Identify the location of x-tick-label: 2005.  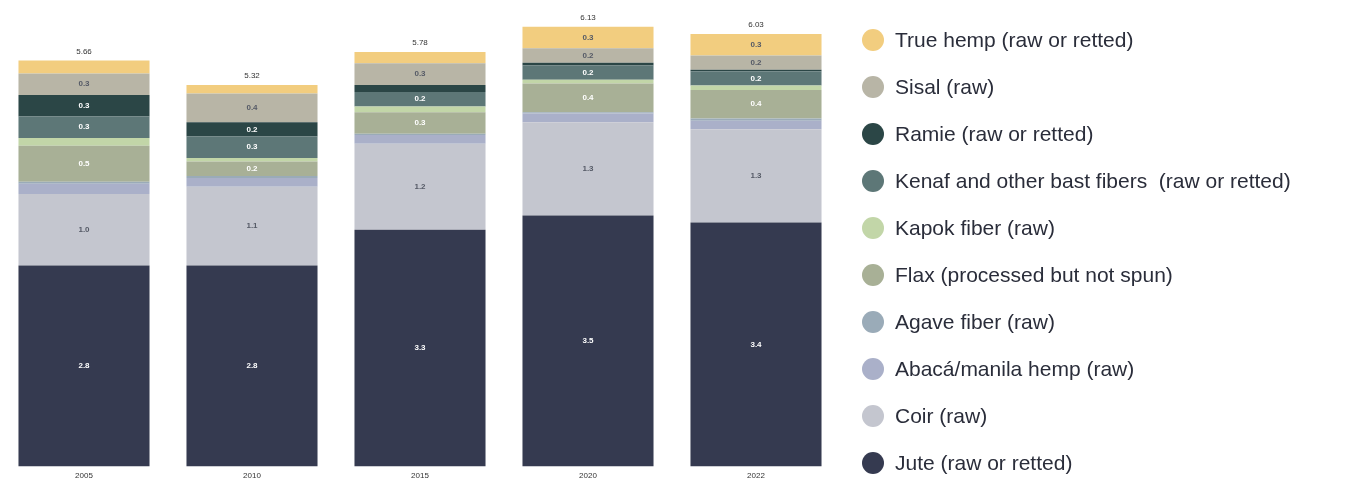
(84, 476).